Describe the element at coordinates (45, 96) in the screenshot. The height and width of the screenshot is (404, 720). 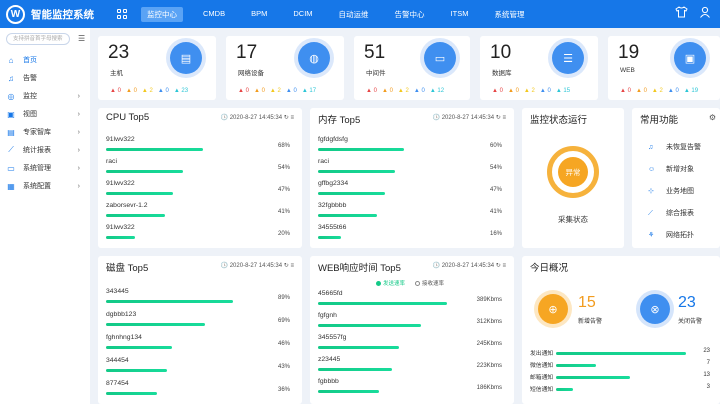
I see `sidebar-item-monitor: ◎ 监控 ›` at that location.